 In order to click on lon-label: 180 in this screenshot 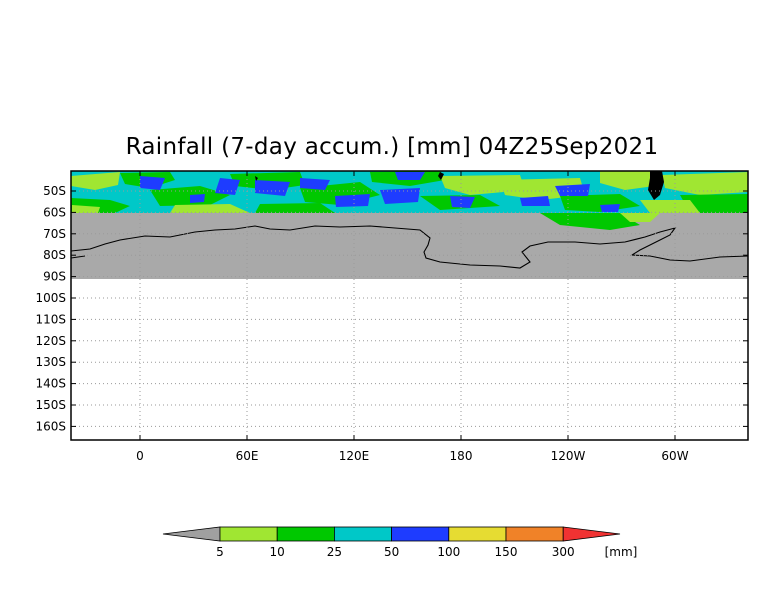, I will do `click(461, 456)`.